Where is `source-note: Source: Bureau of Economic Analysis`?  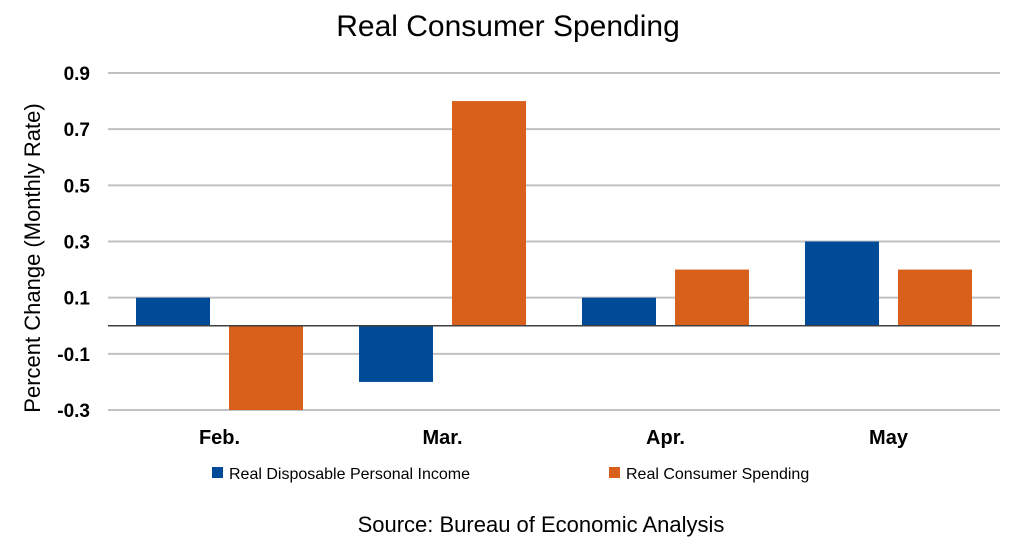 source-note: Source: Bureau of Economic Analysis is located at coordinates (541, 524).